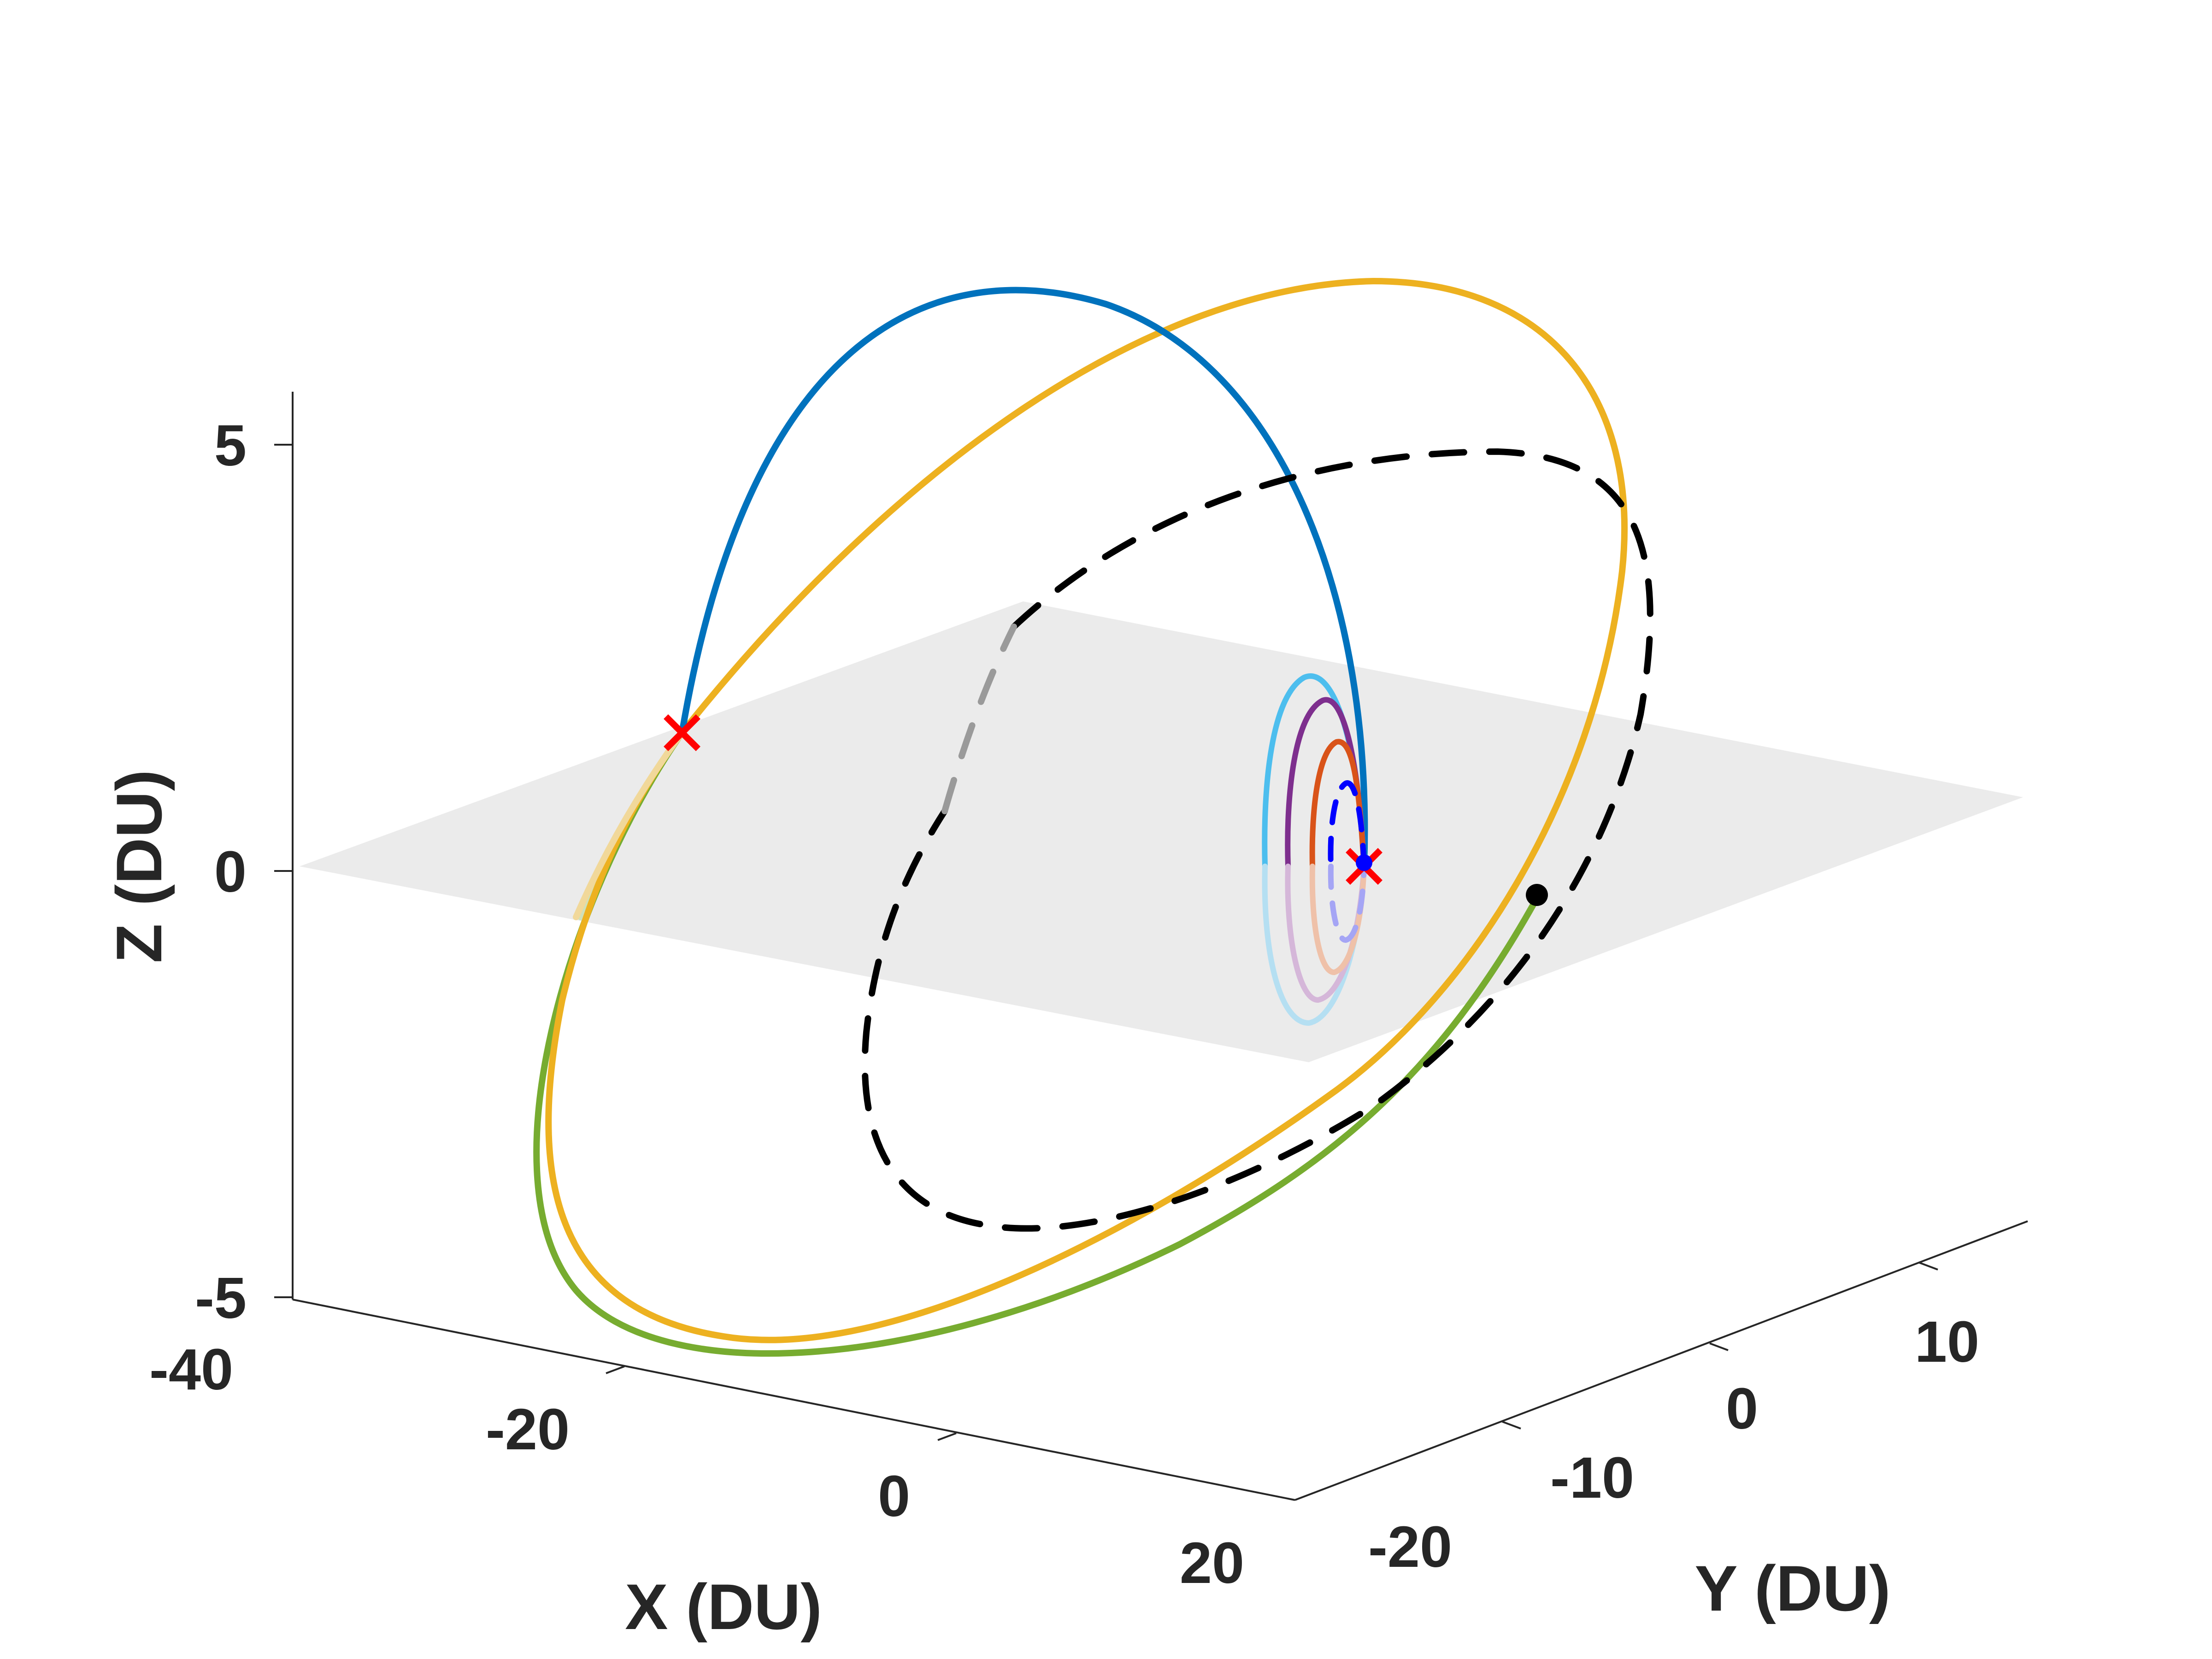 The height and width of the screenshot is (1659, 2212). Describe the element at coordinates (979, 719) in the screenshot. I see `black-dashed-orbit-faded` at that location.